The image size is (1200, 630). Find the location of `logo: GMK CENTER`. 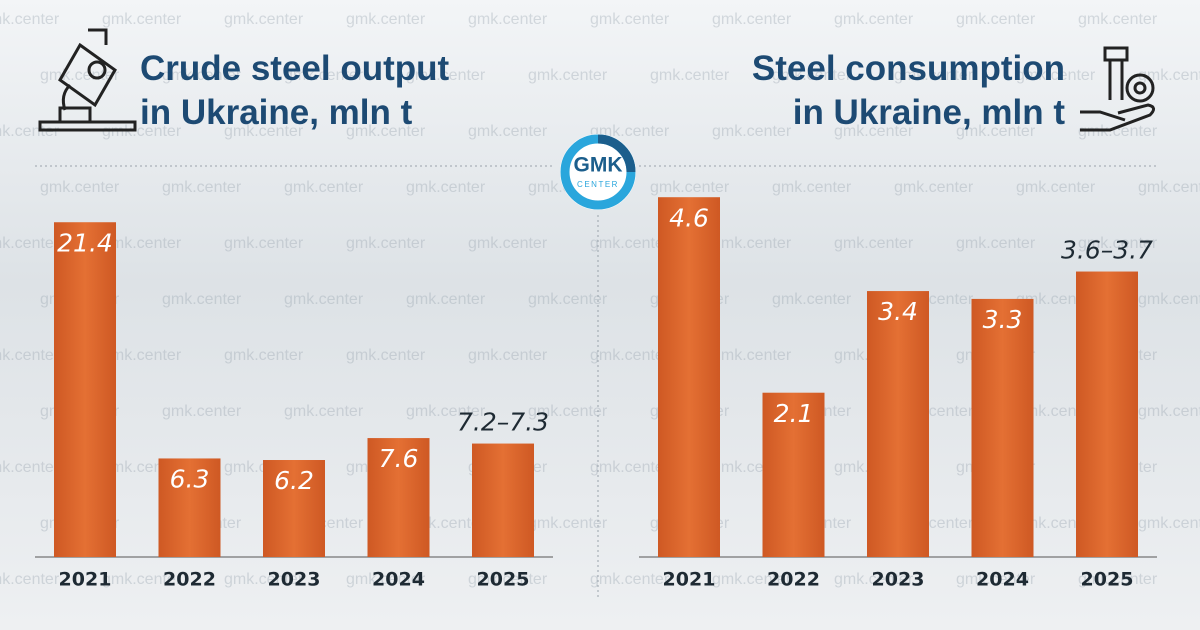

logo: GMK CENTER is located at coordinates (598, 172).